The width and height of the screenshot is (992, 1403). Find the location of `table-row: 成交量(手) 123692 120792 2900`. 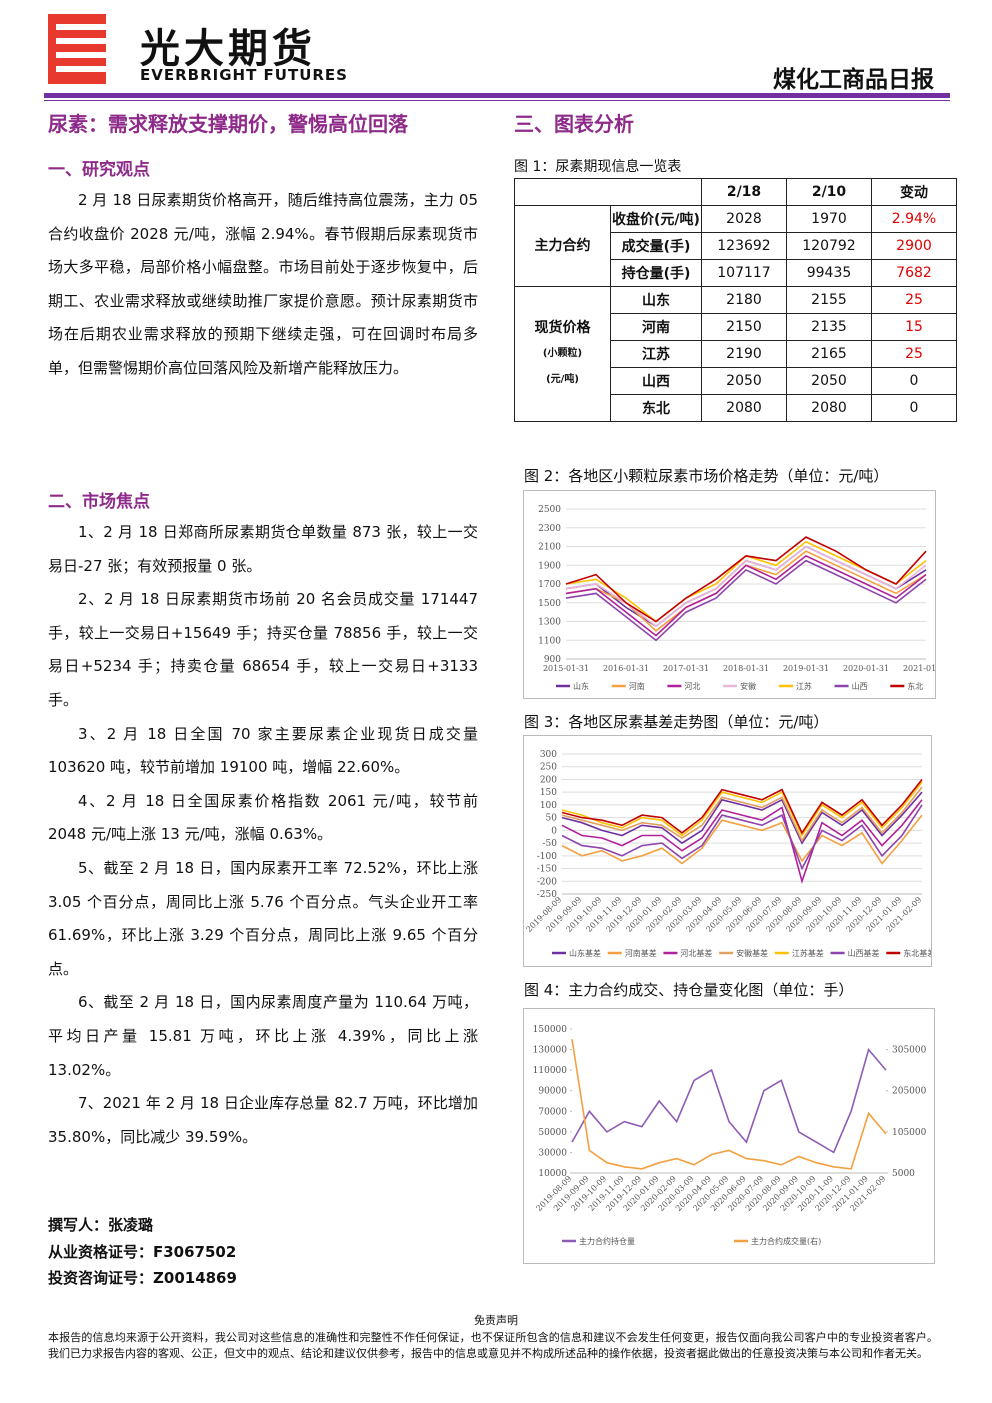

table-row: 成交量(手) 123692 120792 2900 is located at coordinates (736, 246).